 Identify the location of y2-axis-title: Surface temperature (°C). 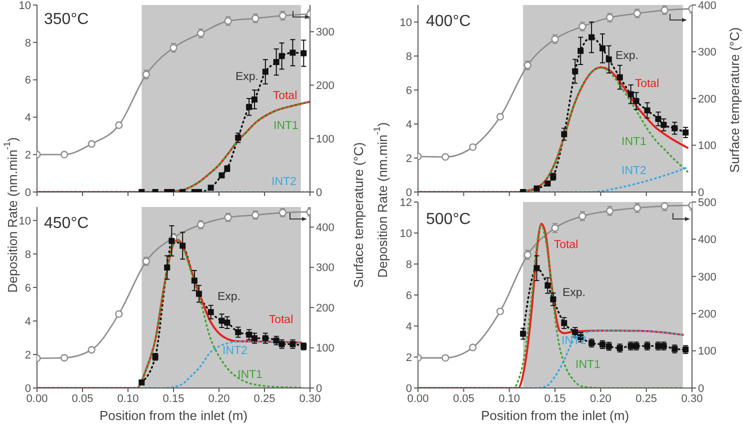
(734, 100).